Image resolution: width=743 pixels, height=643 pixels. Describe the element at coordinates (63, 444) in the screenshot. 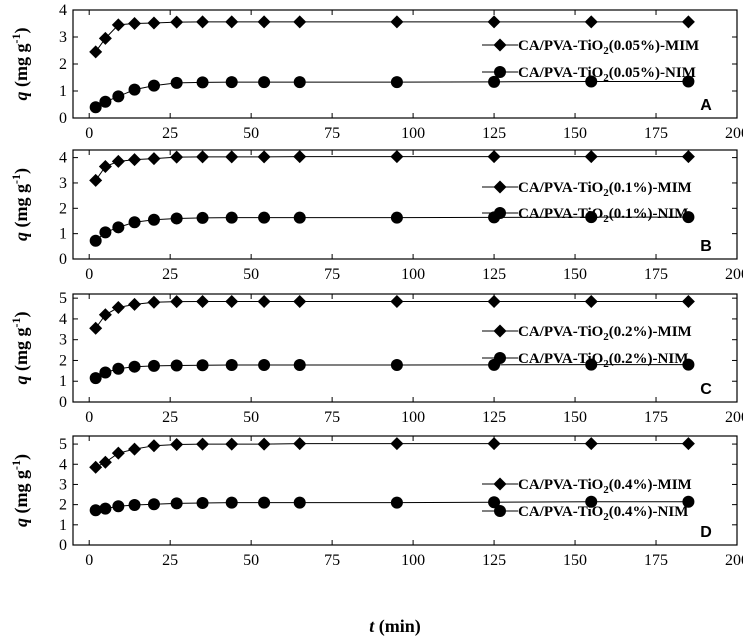

I see `y-tick-label: 5` at that location.